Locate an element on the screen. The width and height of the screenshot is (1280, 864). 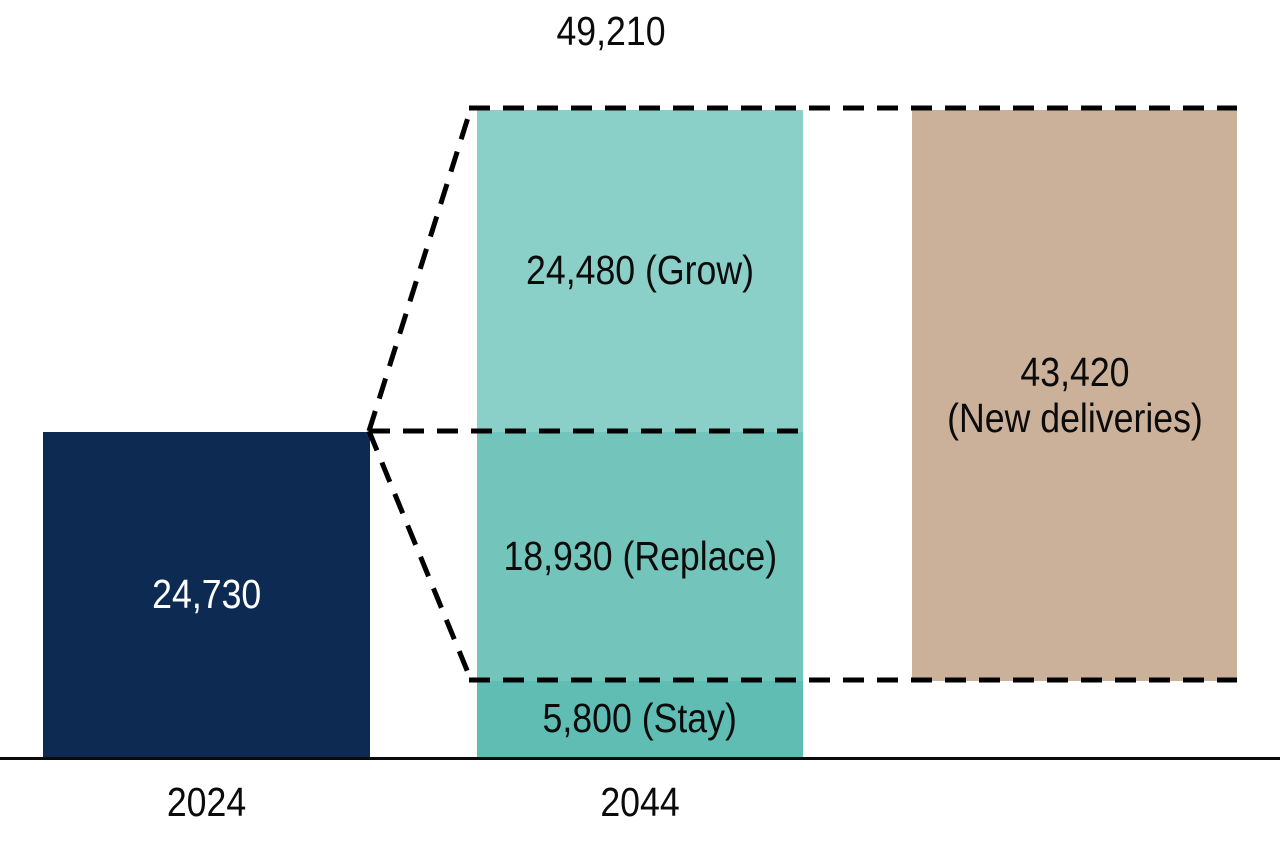
segment-replace: 18,930 (Replace) is located at coordinates (640, 556).